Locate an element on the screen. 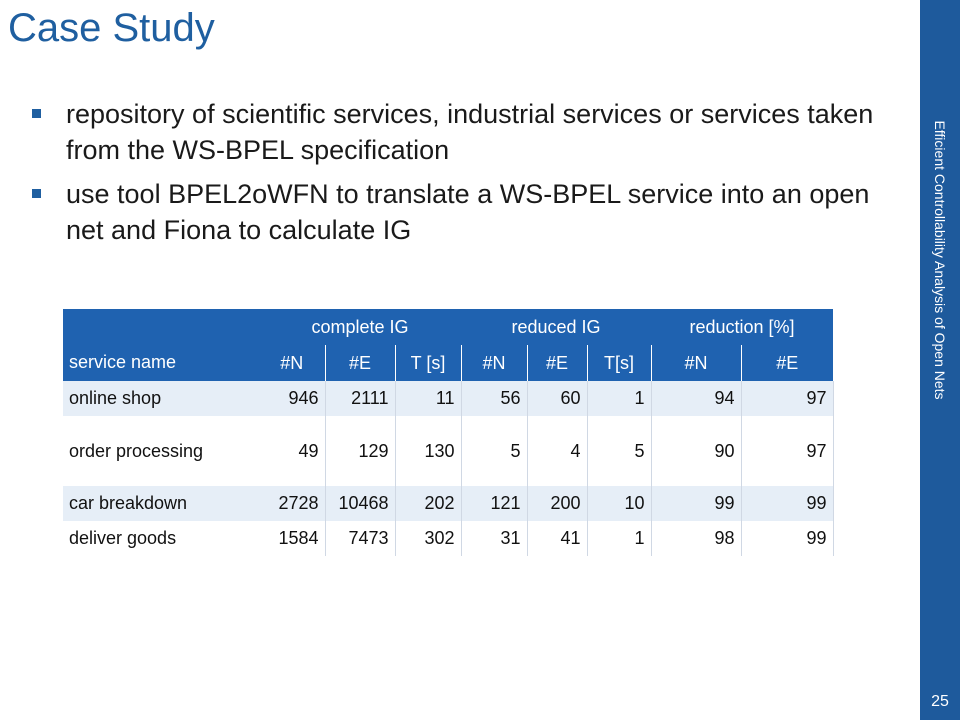  service-name-cell: order processing is located at coordinates (161, 451).